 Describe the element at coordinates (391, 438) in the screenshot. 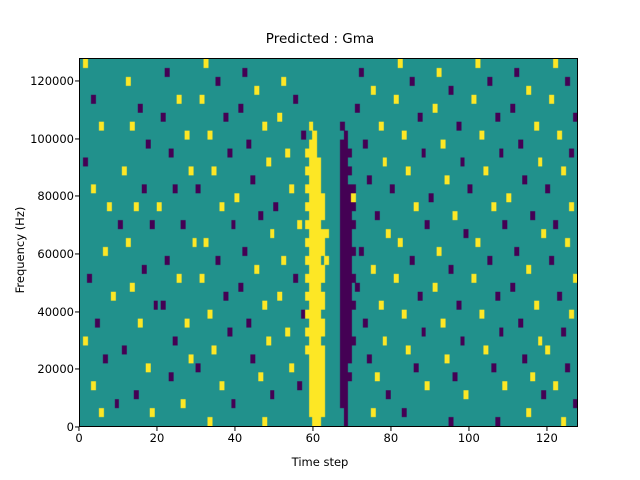

I see `x-tick-label: 80` at that location.